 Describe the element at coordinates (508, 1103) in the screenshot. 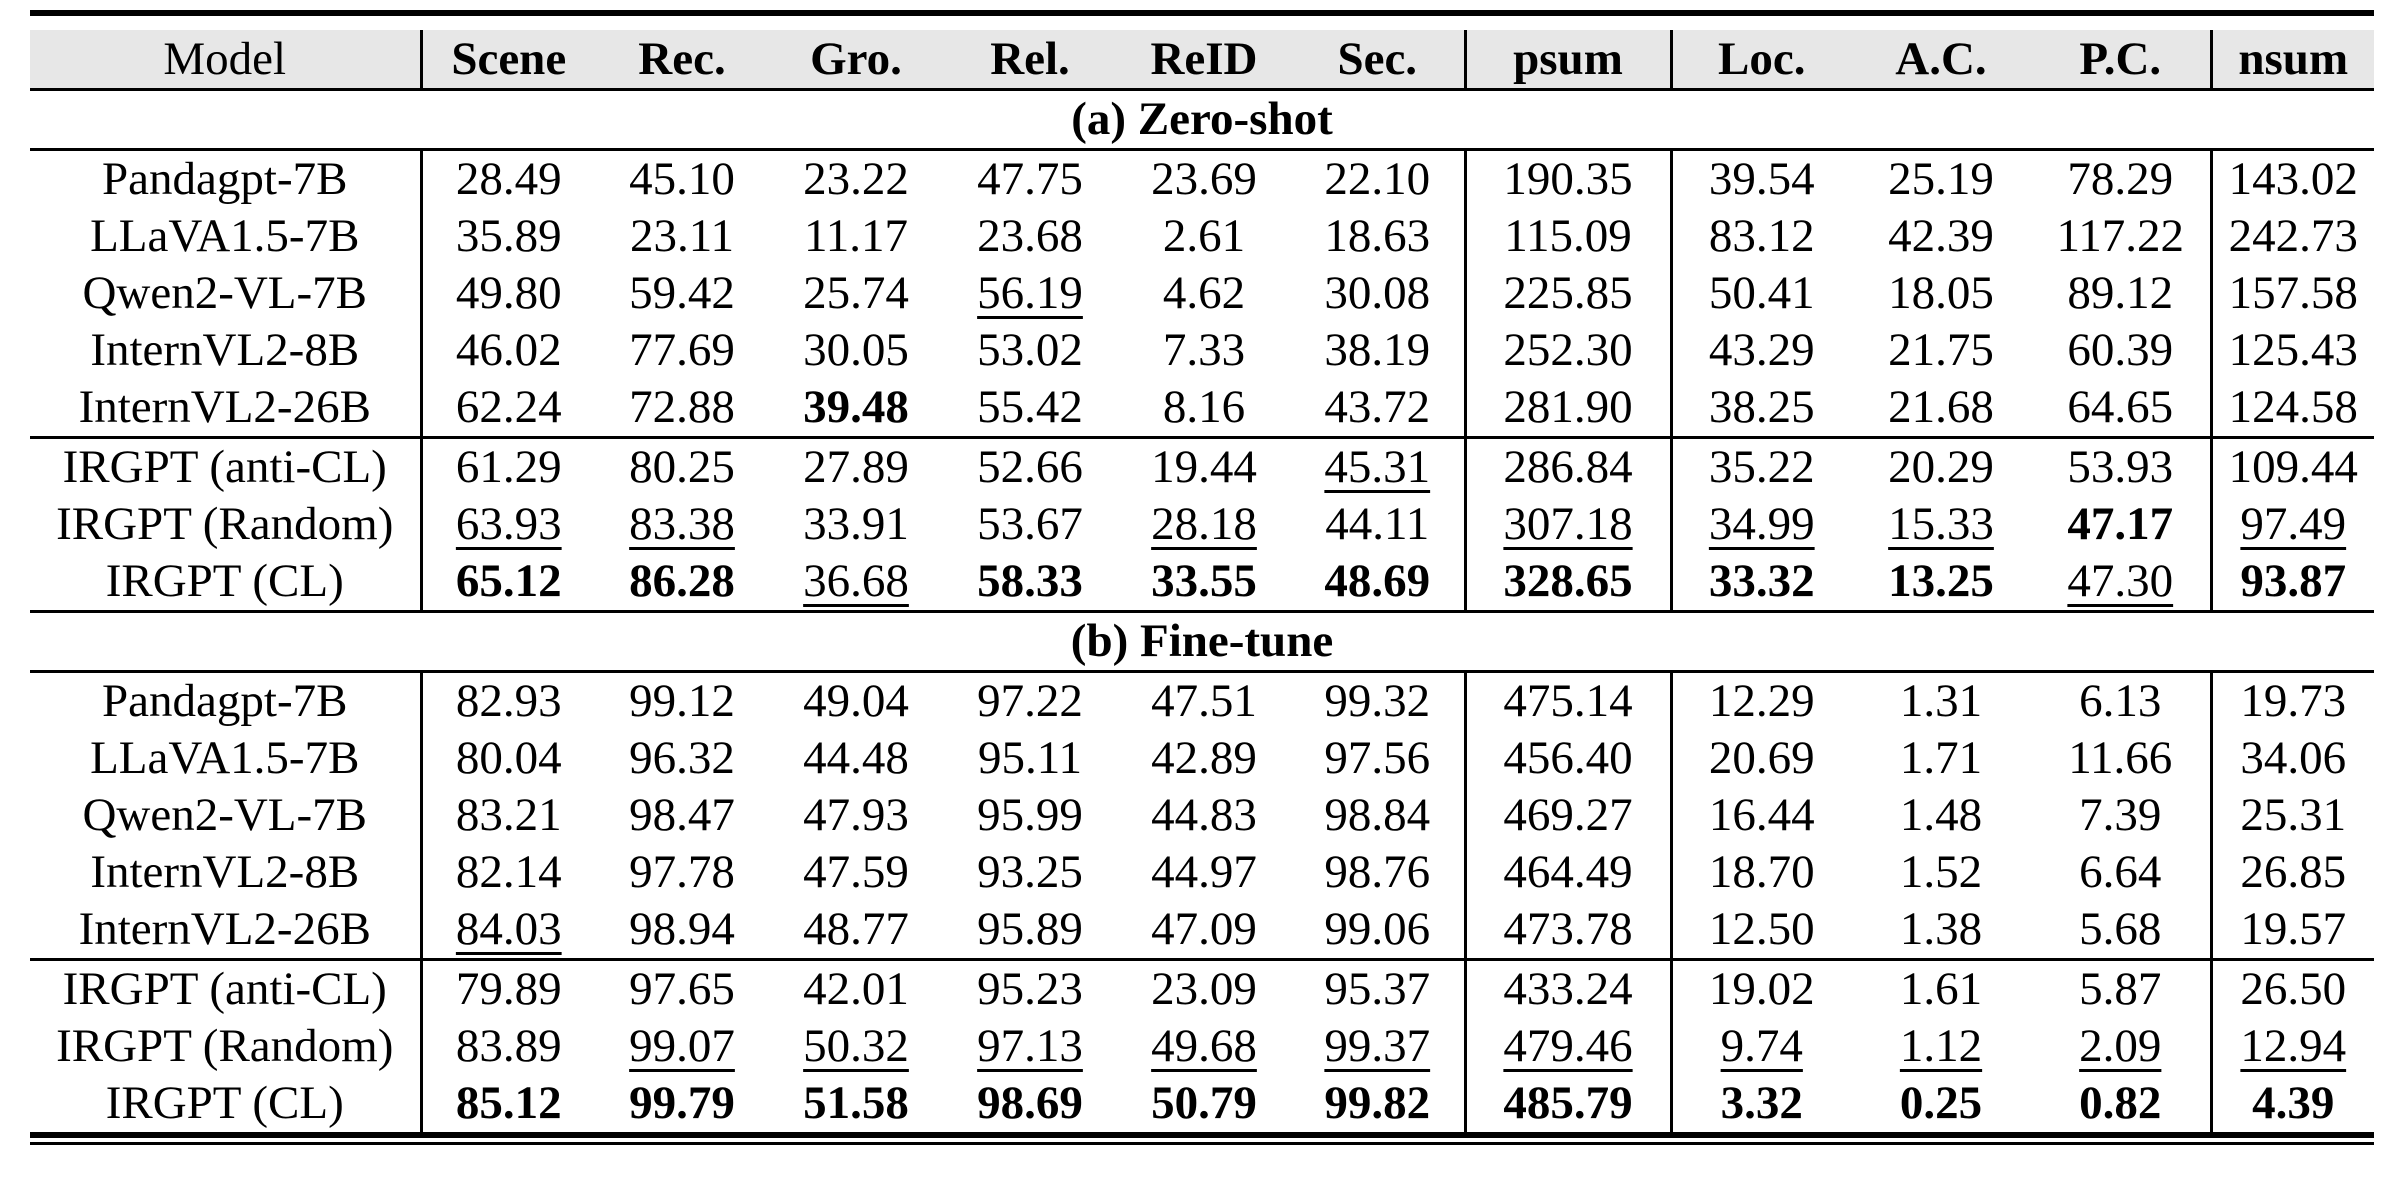

I see `value-text: 85.12` at that location.